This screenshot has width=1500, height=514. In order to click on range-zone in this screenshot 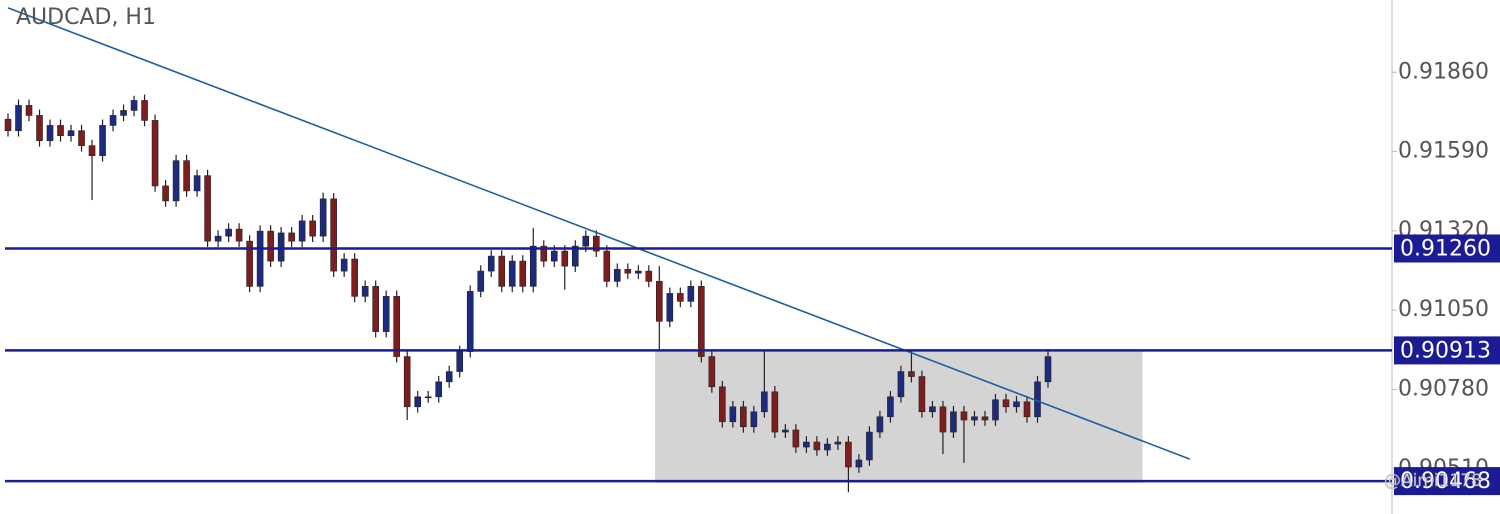, I will do `click(899, 416)`.